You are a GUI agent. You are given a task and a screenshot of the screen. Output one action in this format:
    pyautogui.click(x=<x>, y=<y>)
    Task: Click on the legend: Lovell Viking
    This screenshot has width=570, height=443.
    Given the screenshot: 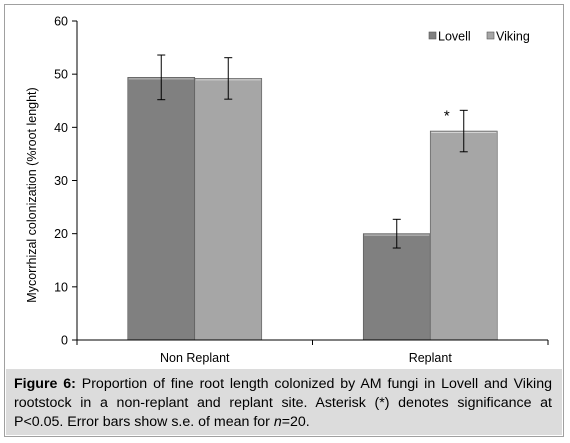 What is the action you would take?
    pyautogui.click(x=479, y=37)
    